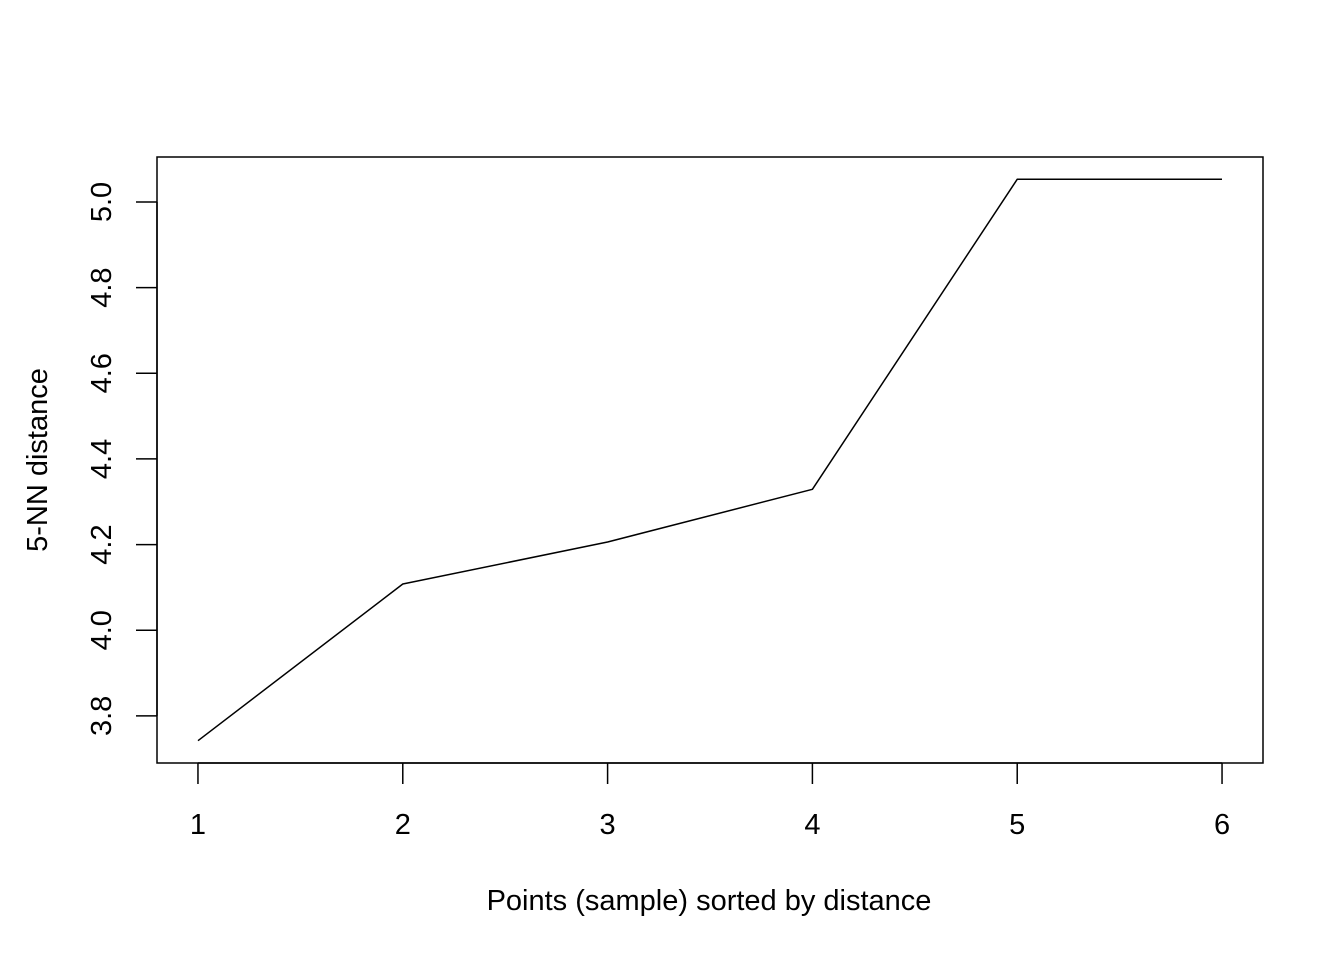  Describe the element at coordinates (709, 901) in the screenshot. I see `x-axis-title: Points (sample) sorted by distance` at that location.